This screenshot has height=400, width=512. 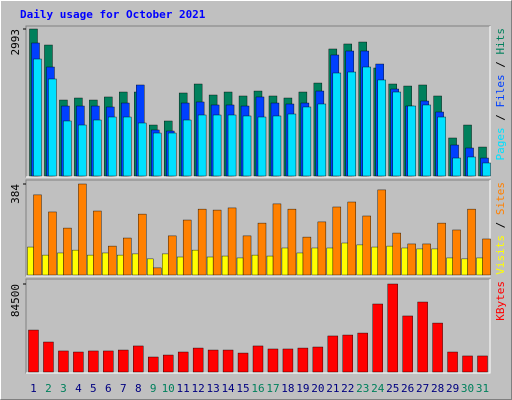 What do you see at coordinates (78, 388) in the screenshot?
I see `x-tick-label: 4` at bounding box center [78, 388].